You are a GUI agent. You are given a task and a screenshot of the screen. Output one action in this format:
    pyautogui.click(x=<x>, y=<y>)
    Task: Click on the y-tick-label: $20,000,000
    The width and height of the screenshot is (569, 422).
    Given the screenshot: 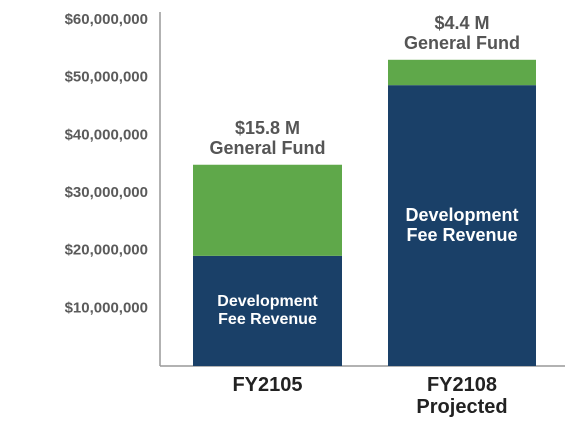 What is the action you would take?
    pyautogui.click(x=106, y=250)
    